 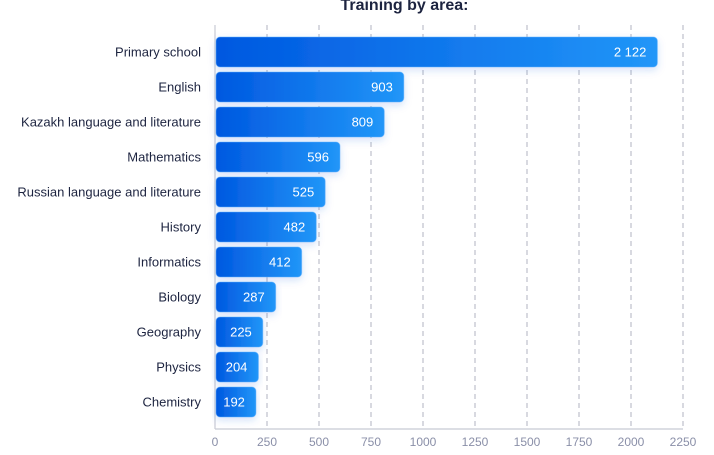 What do you see at coordinates (295, 227) in the screenshot?
I see `bar-value-label: 482` at bounding box center [295, 227].